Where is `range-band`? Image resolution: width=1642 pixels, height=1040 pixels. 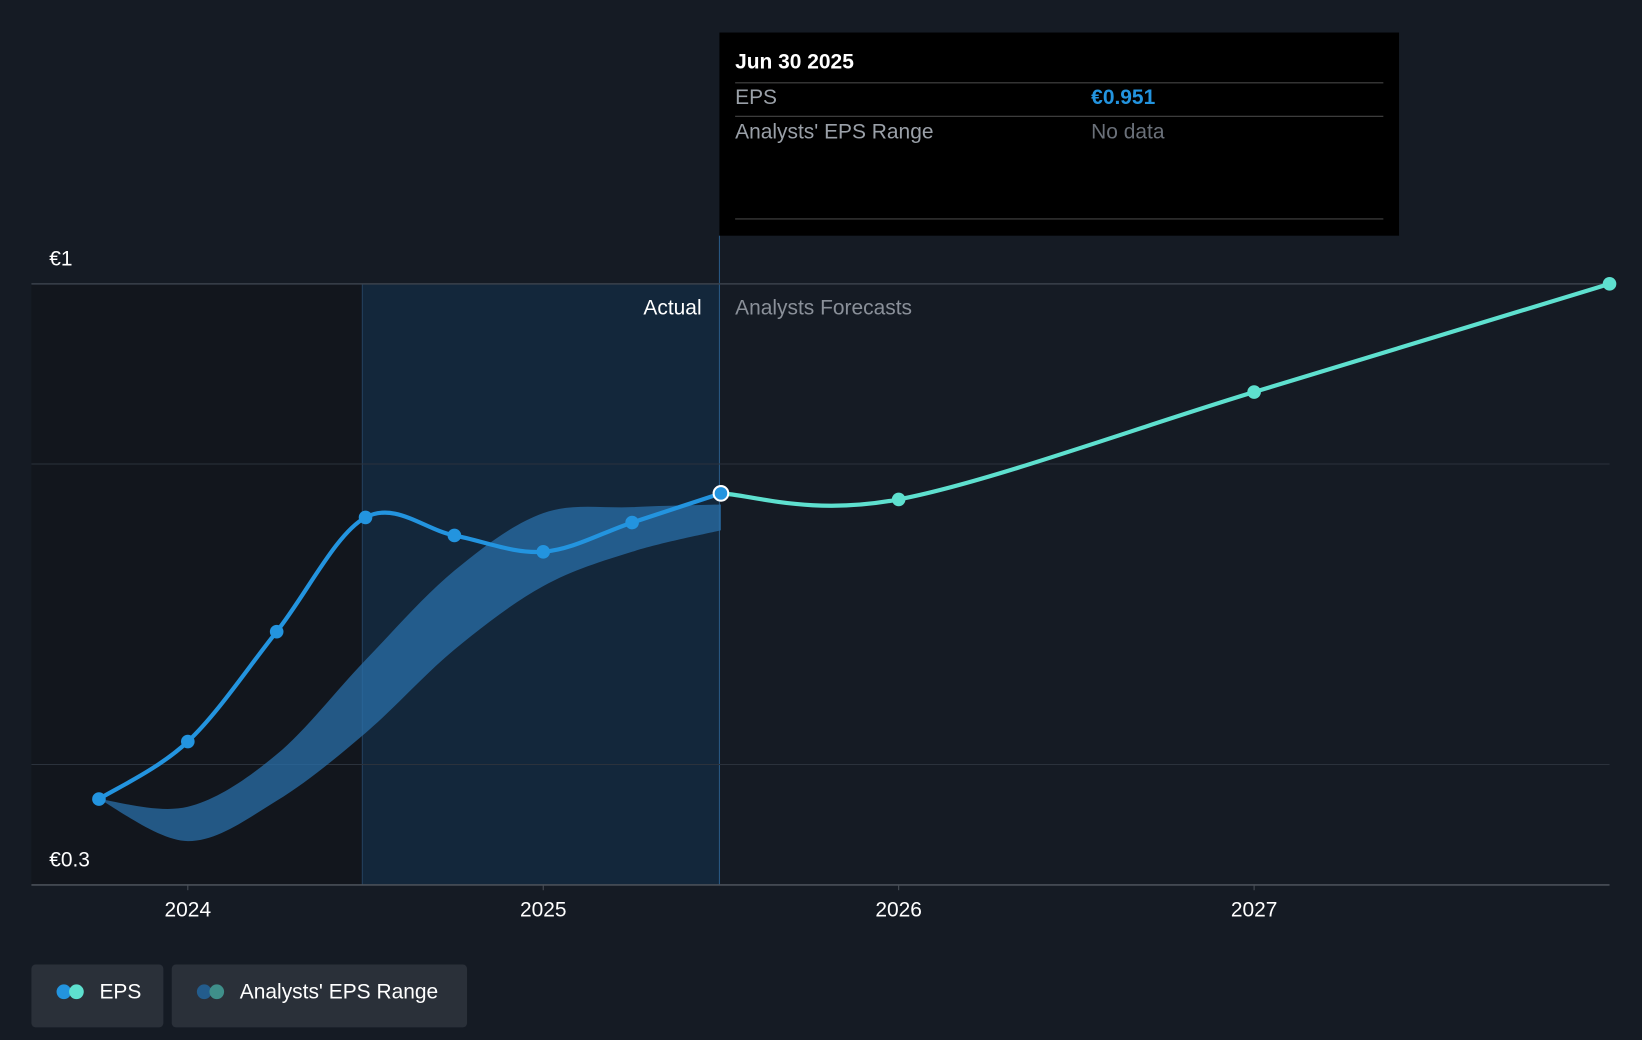
range-band is located at coordinates (409, 673).